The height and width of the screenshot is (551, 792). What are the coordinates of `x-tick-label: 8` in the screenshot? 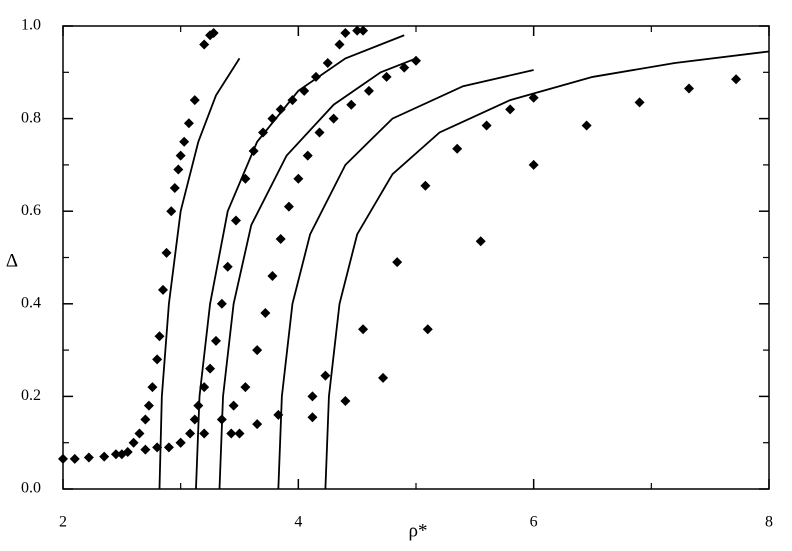 It's located at (769, 522).